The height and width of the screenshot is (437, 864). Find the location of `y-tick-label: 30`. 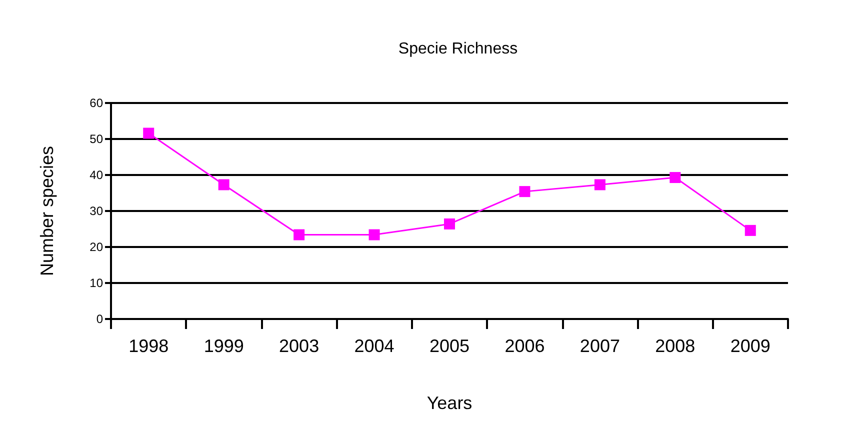

y-tick-label: 30 is located at coordinates (97, 211).